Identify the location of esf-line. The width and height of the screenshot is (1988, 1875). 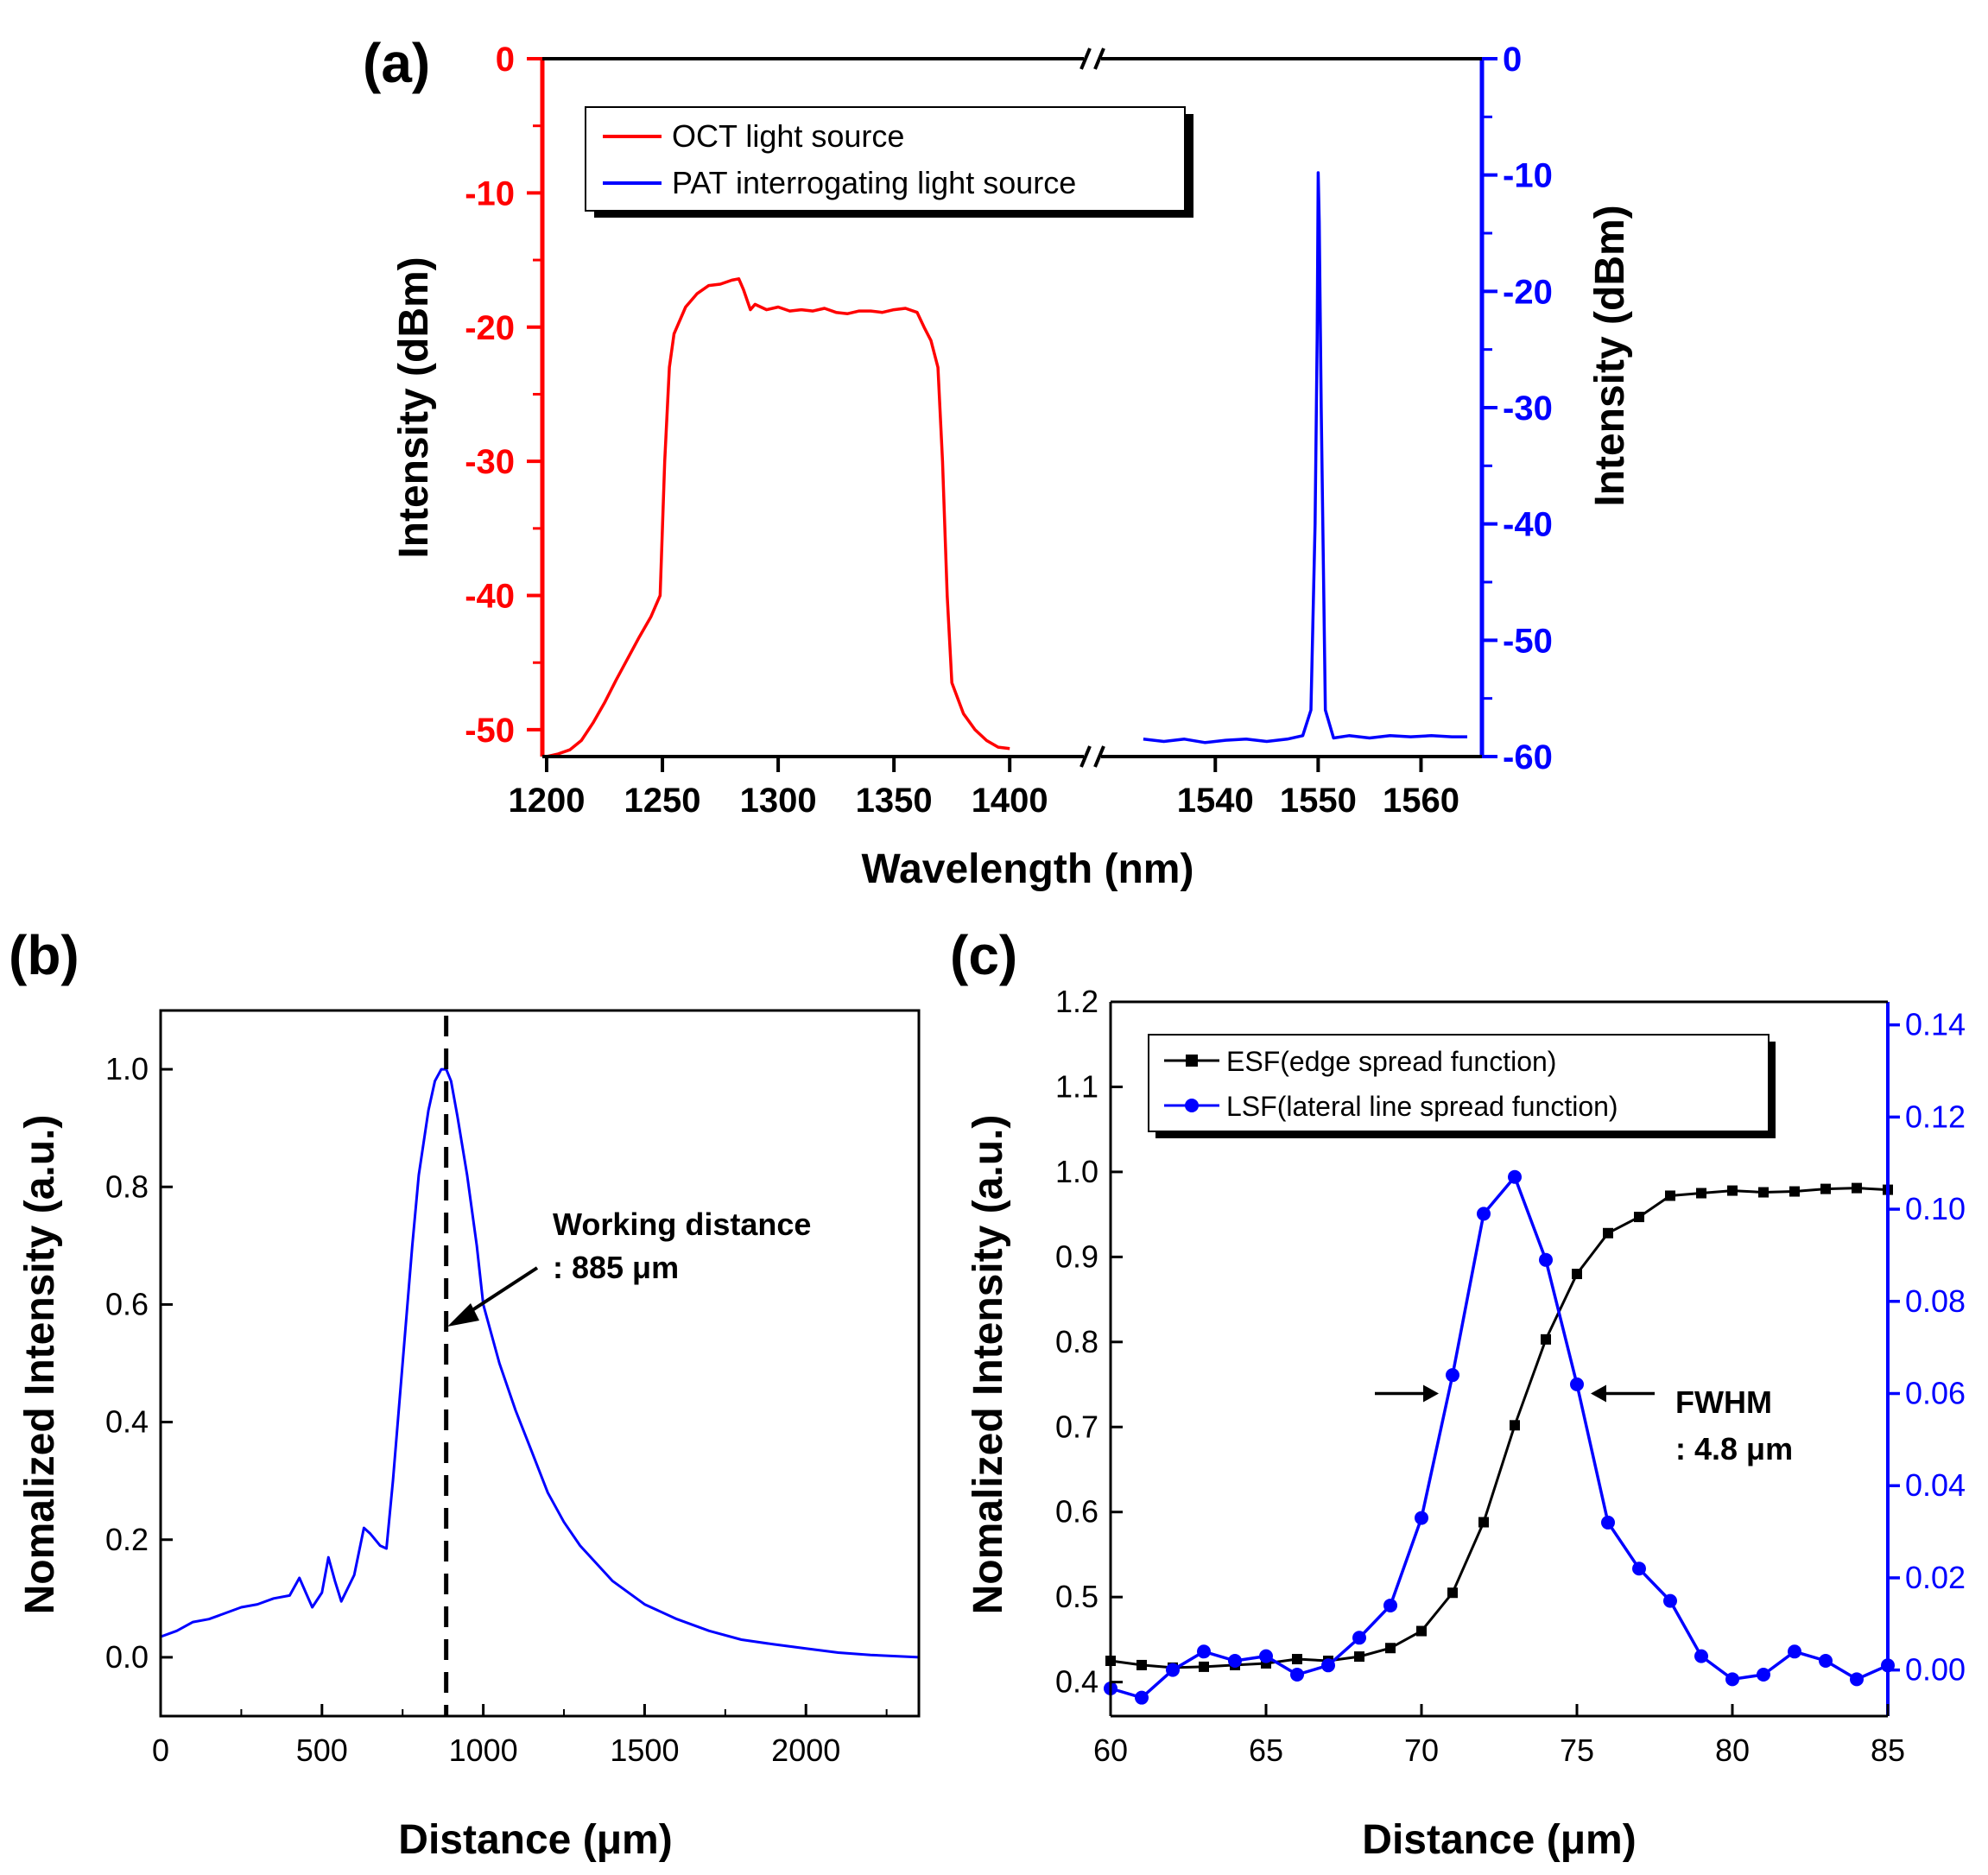
(1499, 1428).